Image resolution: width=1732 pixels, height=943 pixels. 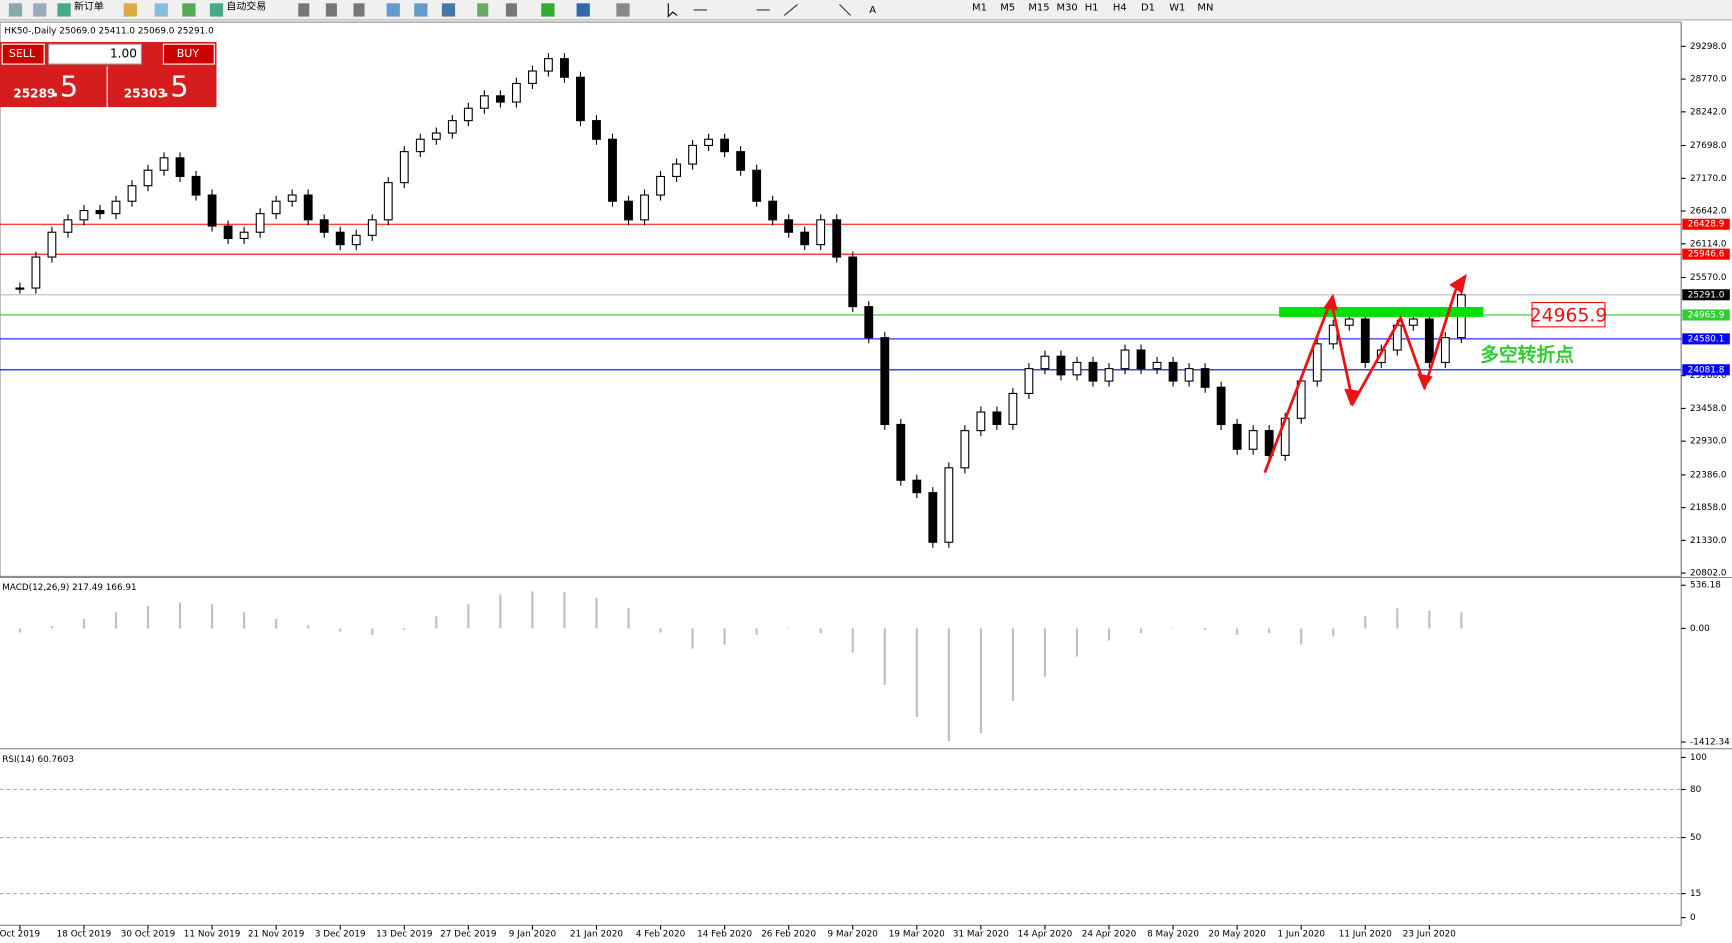 What do you see at coordinates (1177, 8) in the screenshot?
I see `timeframe-button: W1` at bounding box center [1177, 8].